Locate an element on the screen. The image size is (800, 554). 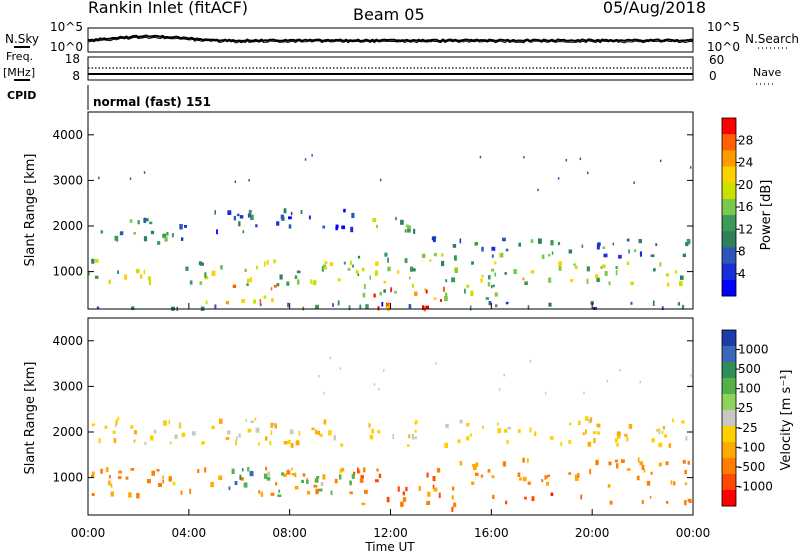
colorbar-tick-label: 8 is located at coordinates (742, 252).